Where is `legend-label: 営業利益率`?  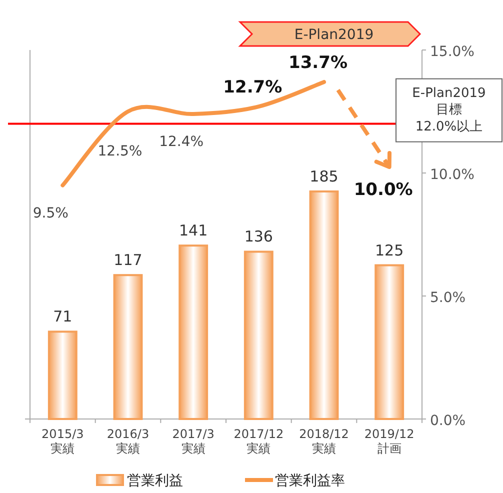
legend-label: 営業利益率 is located at coordinates (310, 481).